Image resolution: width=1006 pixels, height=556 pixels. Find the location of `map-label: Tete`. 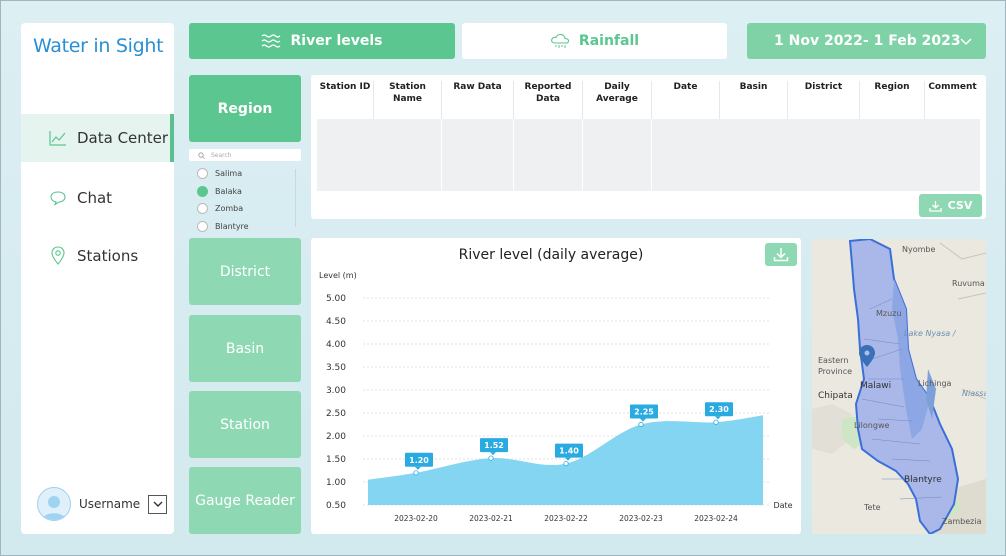

map-label: Tete is located at coordinates (872, 507).